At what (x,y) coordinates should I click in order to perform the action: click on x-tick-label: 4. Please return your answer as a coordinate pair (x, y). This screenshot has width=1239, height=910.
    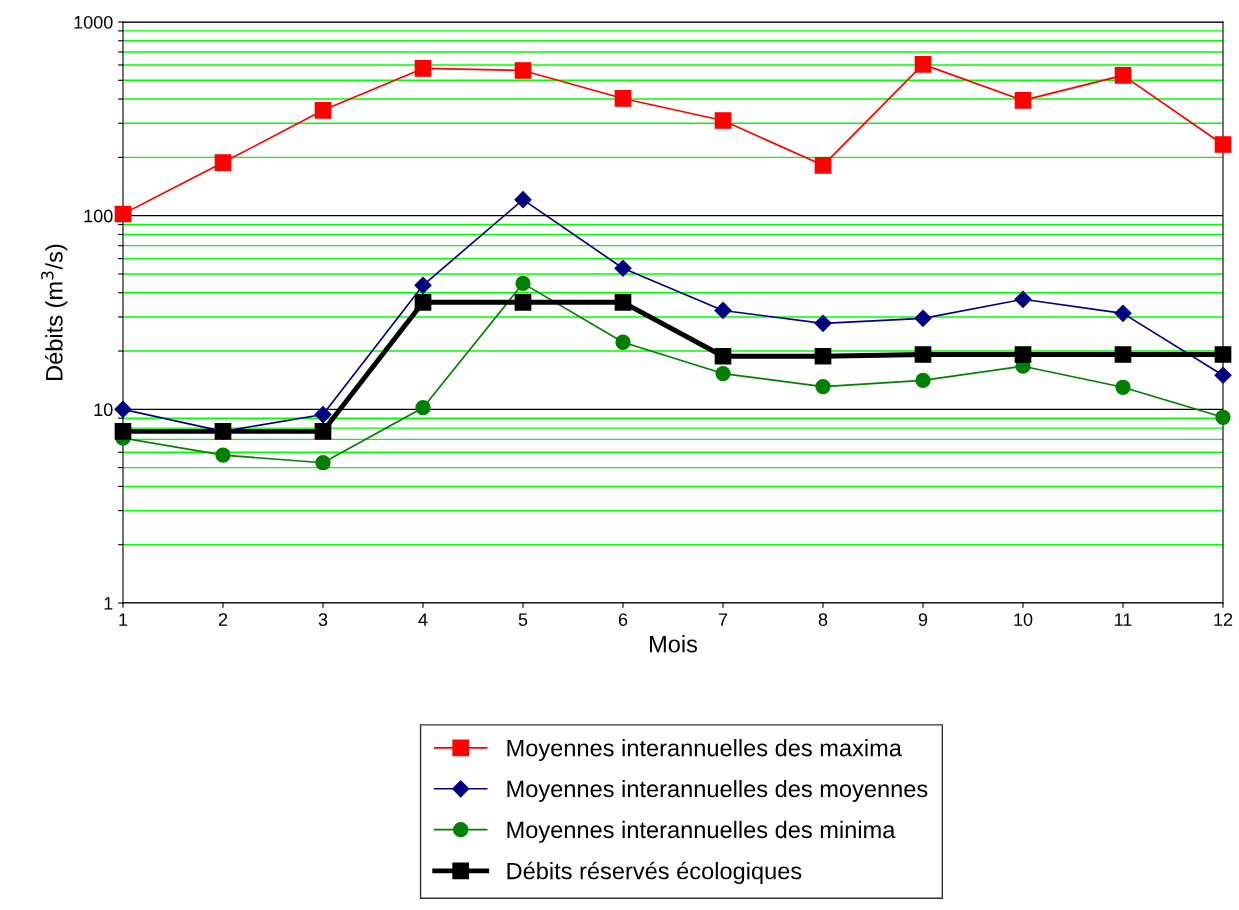
    Looking at the image, I should click on (423, 619).